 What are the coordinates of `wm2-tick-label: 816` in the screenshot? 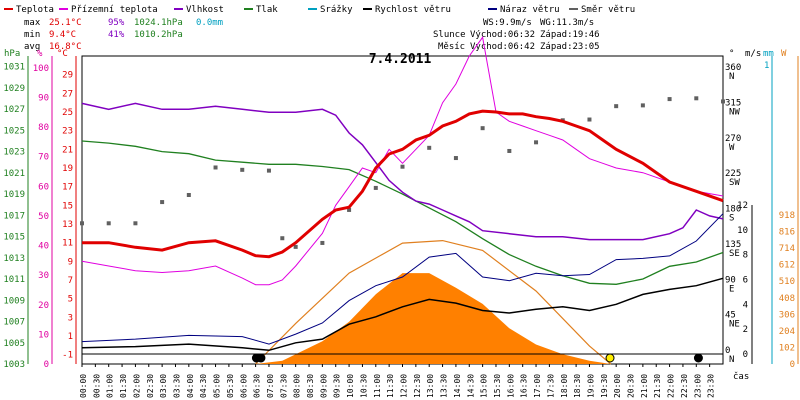 It's located at (787, 233).